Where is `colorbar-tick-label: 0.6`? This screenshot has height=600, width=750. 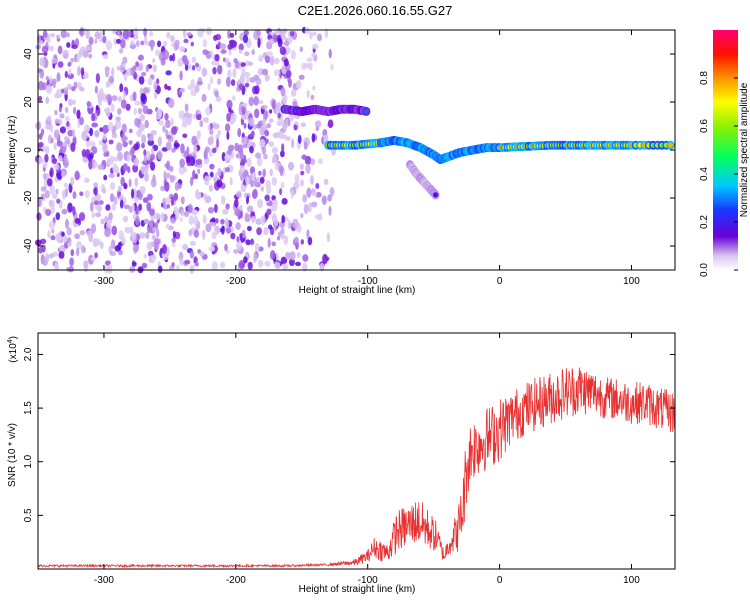
colorbar-tick-label: 0.6 is located at coordinates (704, 126).